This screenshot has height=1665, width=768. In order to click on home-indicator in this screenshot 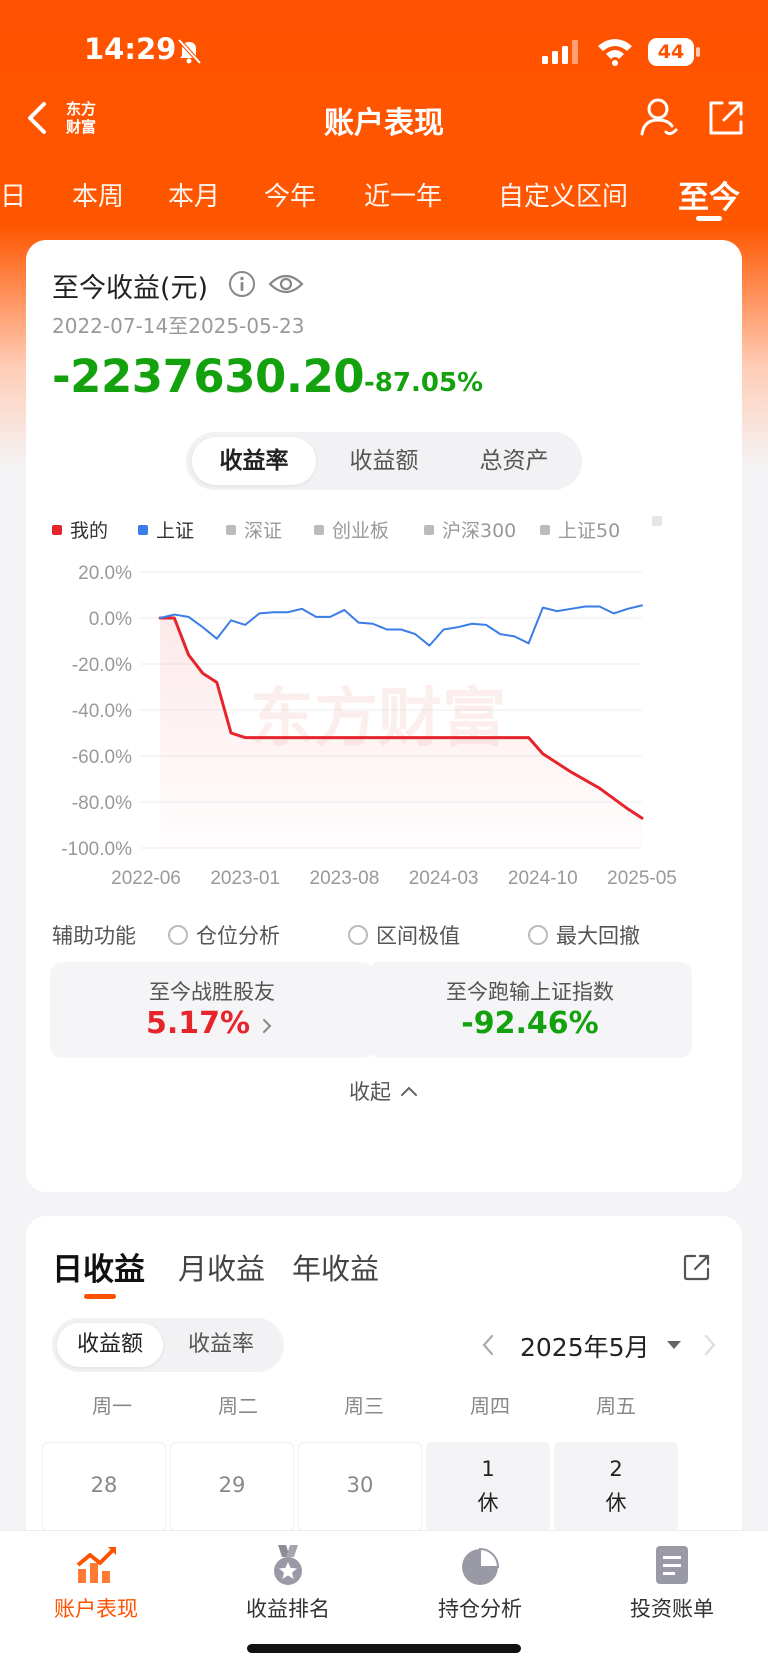, I will do `click(384, 1648)`.